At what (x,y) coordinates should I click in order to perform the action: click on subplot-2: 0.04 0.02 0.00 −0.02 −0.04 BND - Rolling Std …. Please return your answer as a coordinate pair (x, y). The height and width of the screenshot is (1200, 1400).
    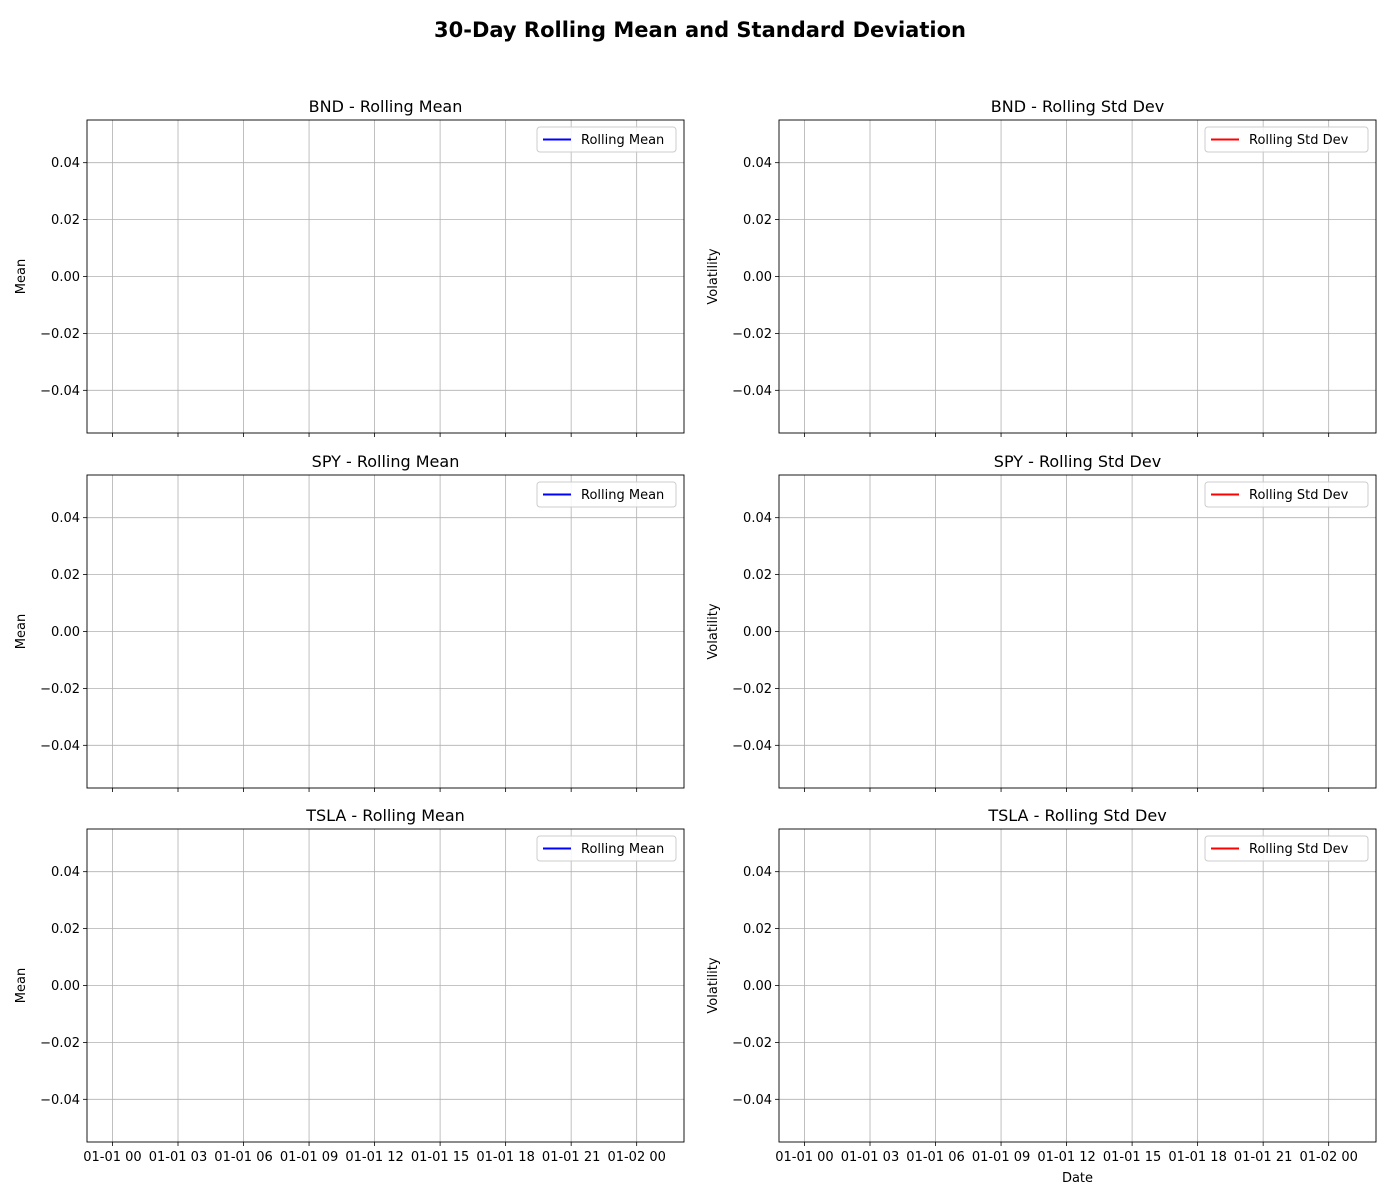
    Looking at the image, I should click on (1041, 267).